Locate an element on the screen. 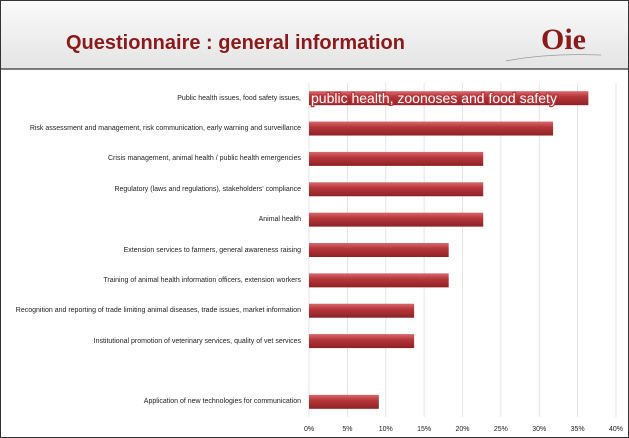 This screenshot has width=629, height=438. logo-swoosh is located at coordinates (553, 58).